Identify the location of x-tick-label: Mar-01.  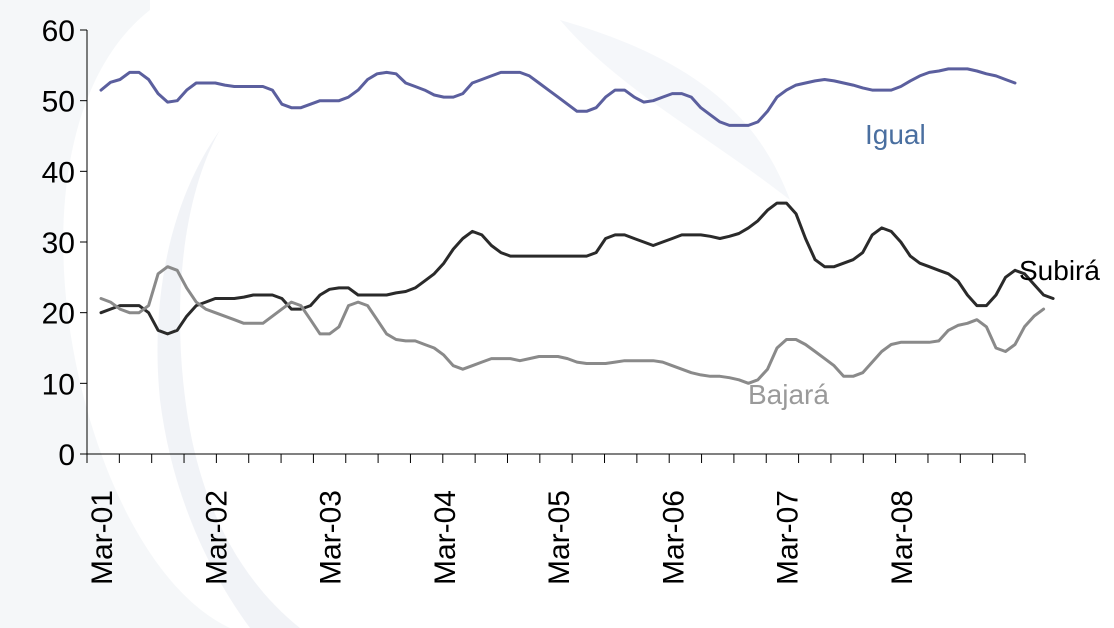
(102, 537).